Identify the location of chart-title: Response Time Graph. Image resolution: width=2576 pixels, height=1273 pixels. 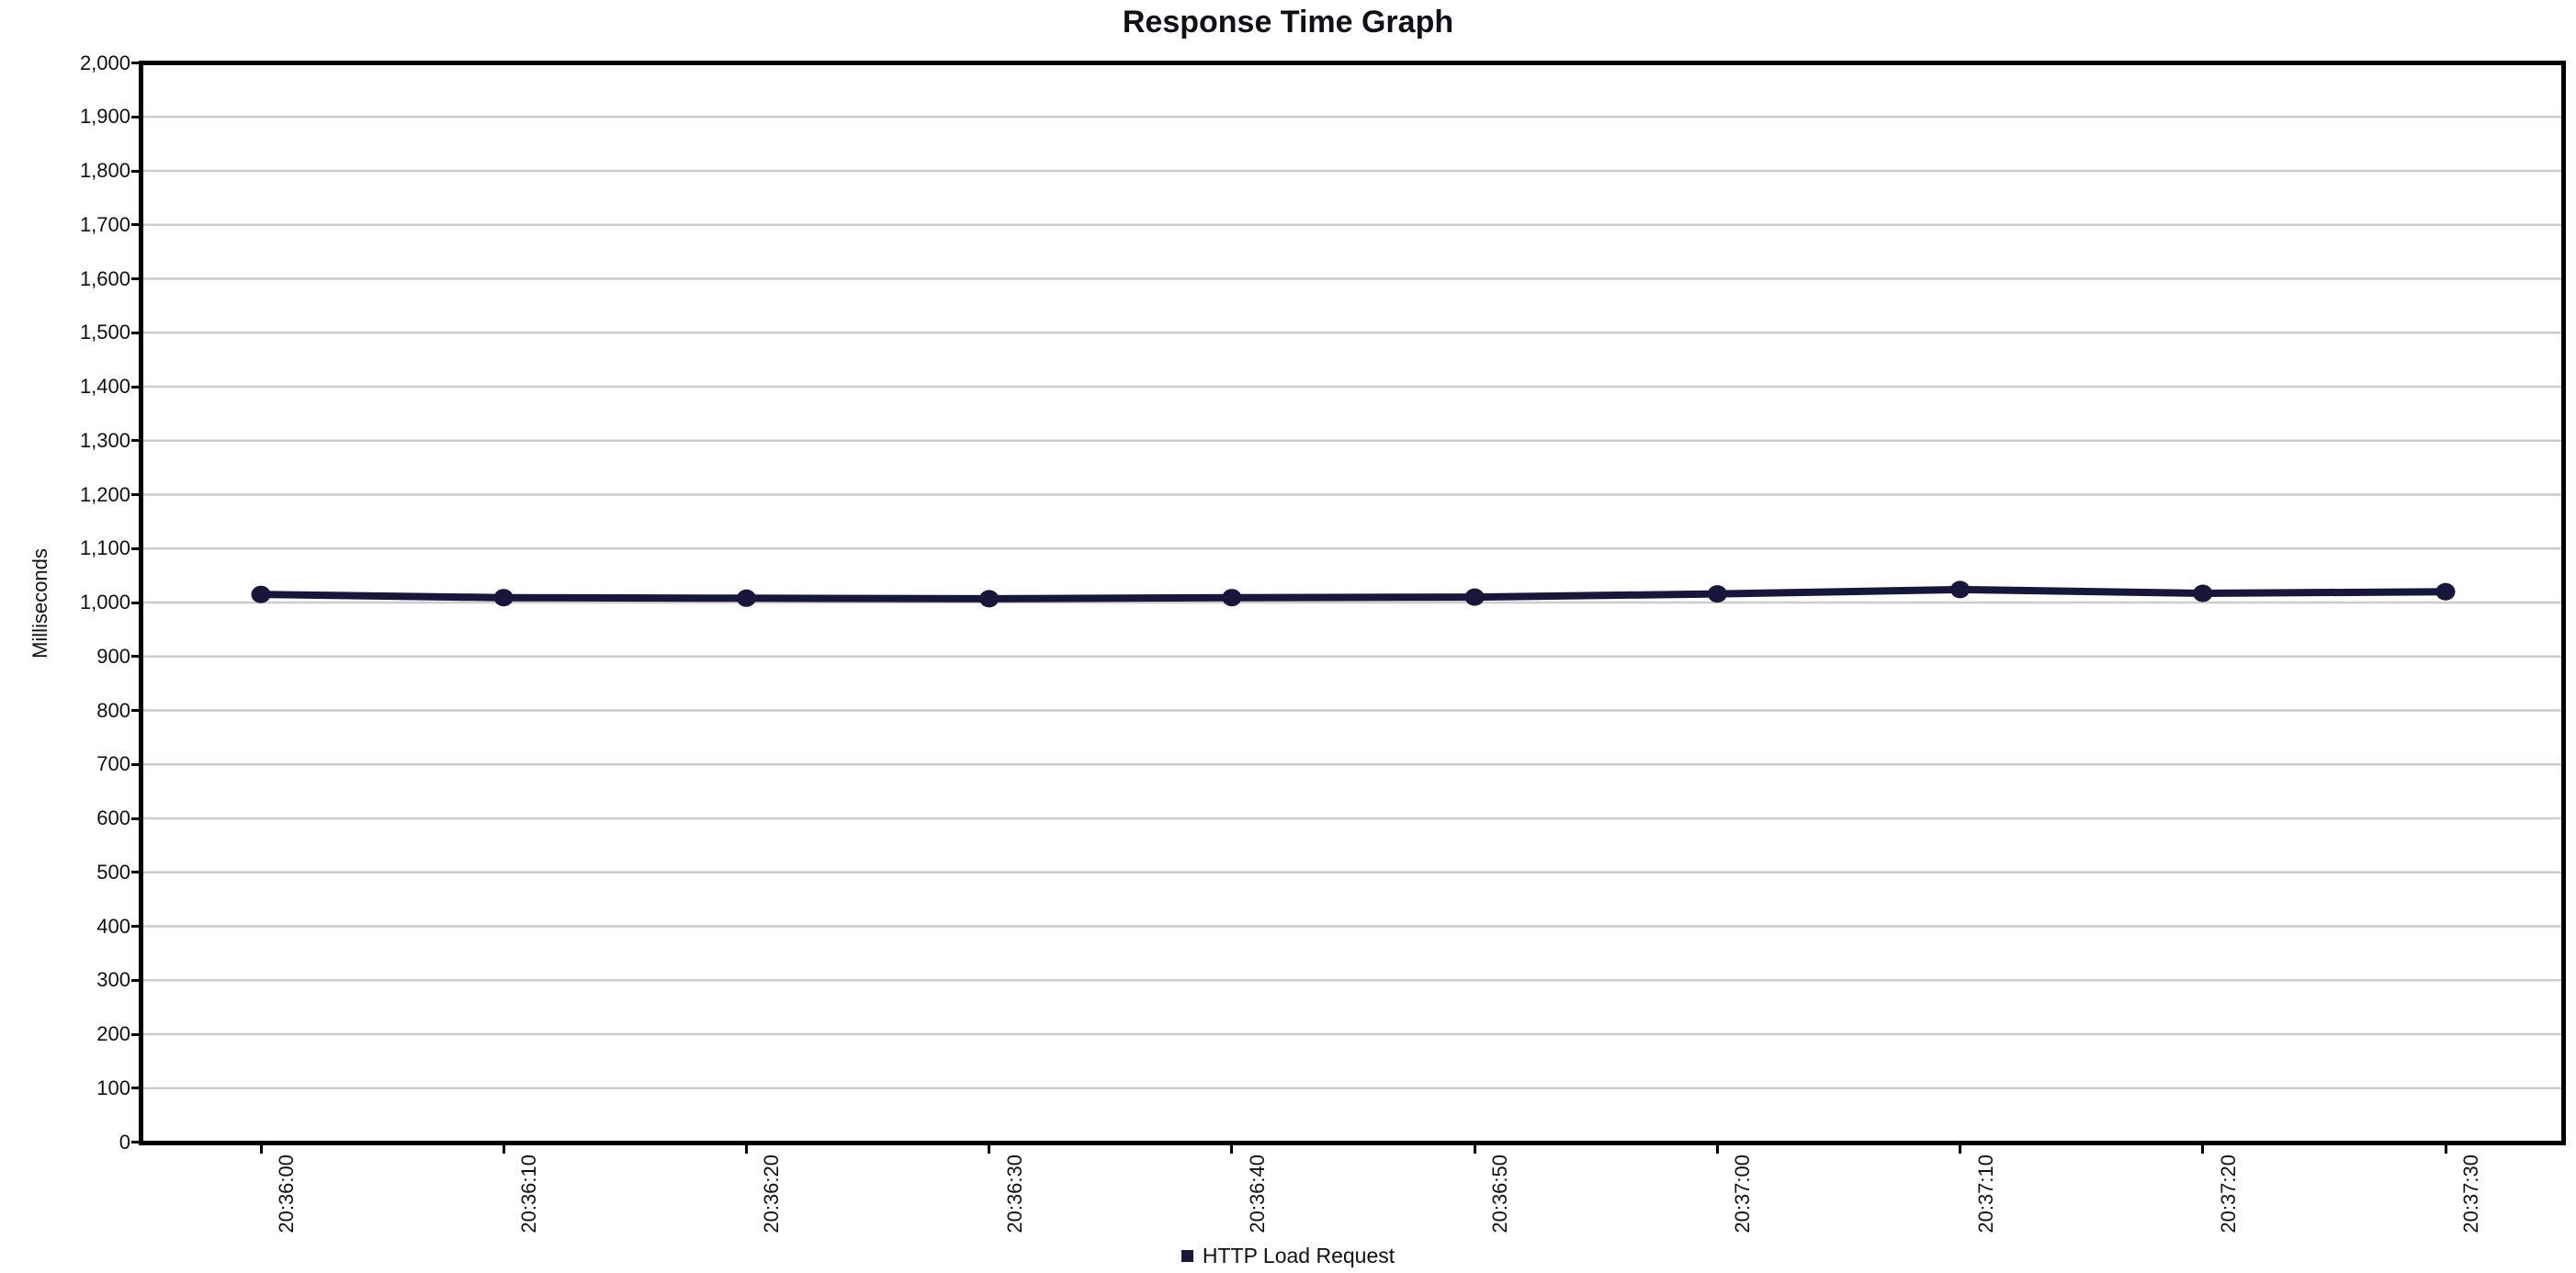
(1288, 22).